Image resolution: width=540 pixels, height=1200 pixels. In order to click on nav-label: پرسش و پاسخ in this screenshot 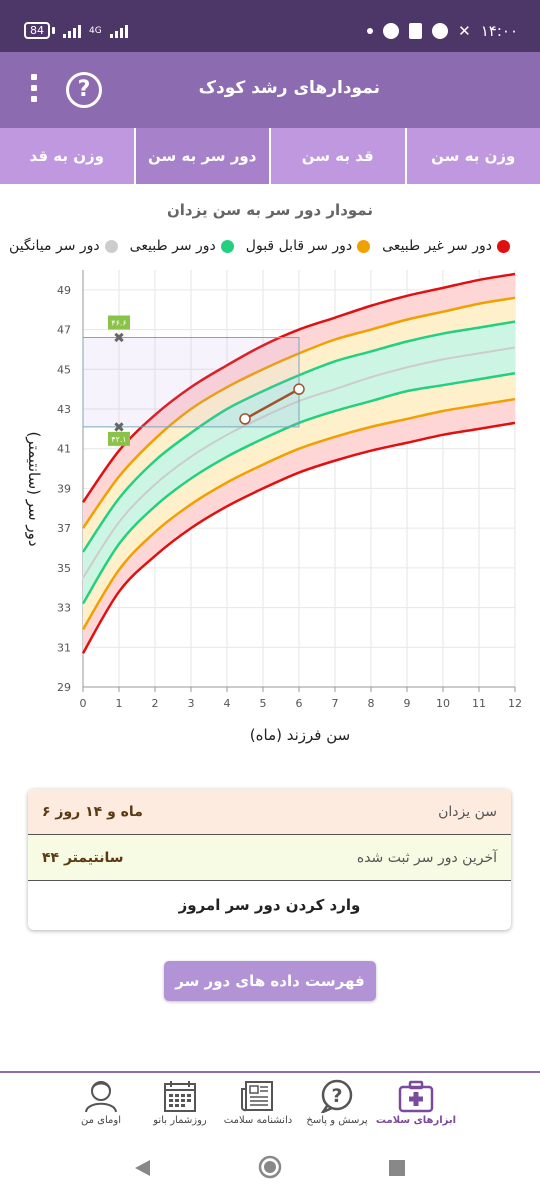, I will do `click(337, 1120)`.